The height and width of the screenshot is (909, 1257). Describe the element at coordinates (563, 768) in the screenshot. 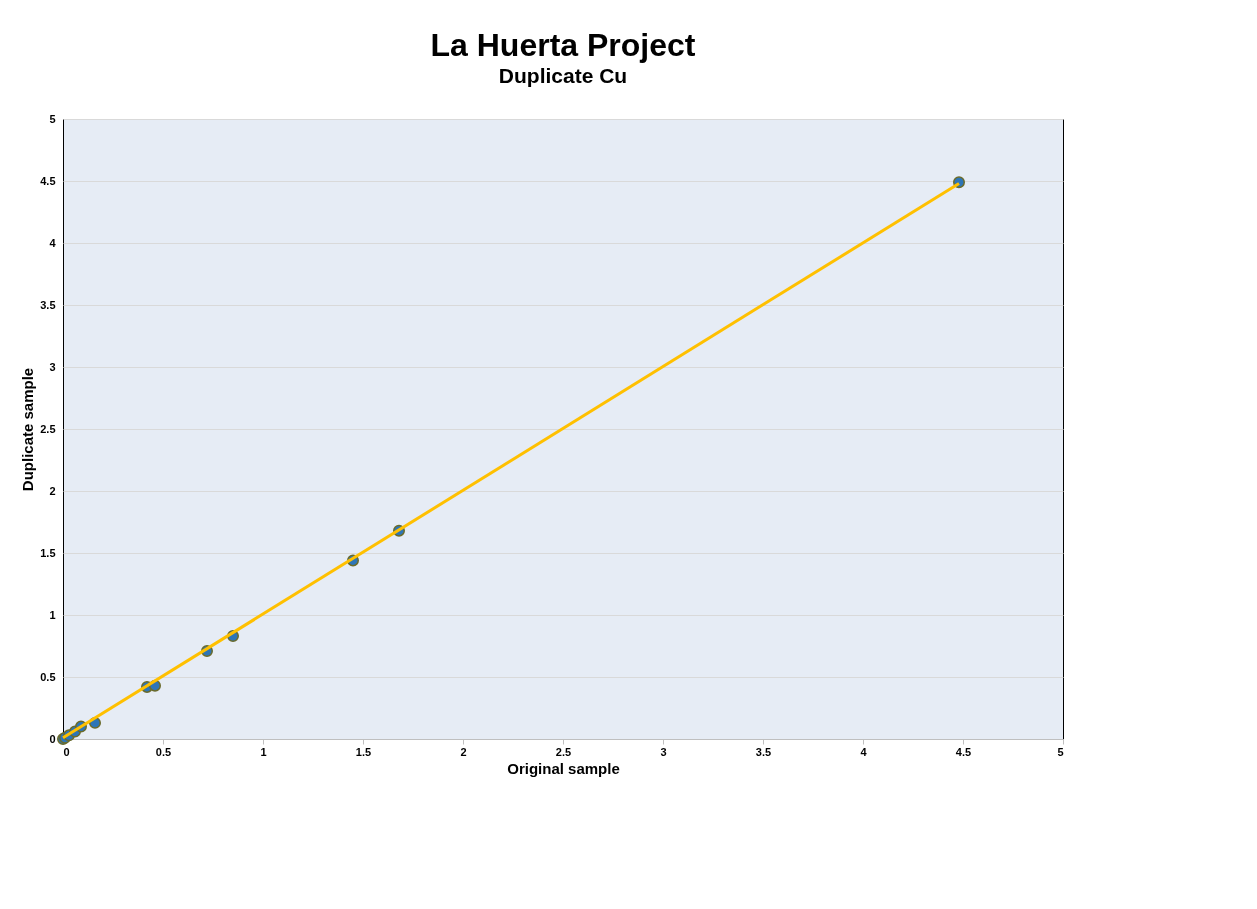

I see `x-axis-title: Original sample` at that location.